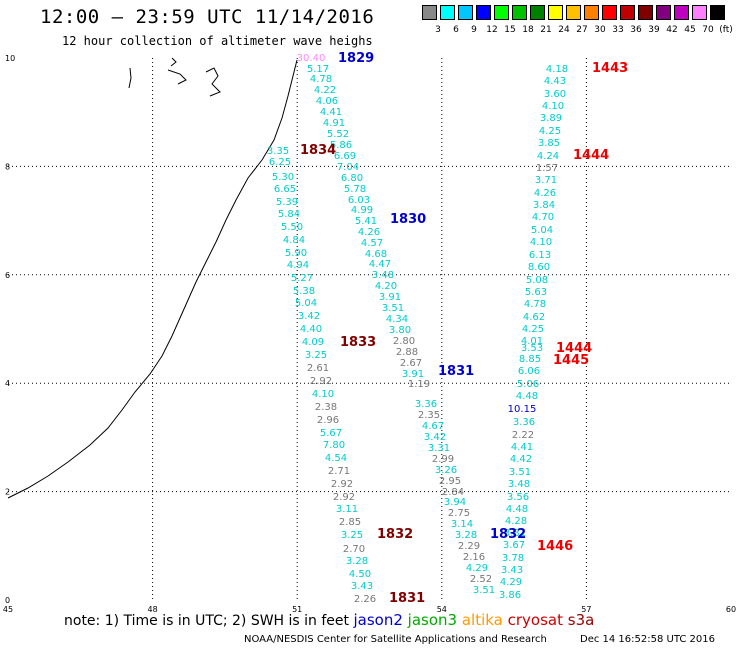 Image resolution: width=740 pixels, height=650 pixels. I want to click on x-tick-label: 60, so click(731, 609).